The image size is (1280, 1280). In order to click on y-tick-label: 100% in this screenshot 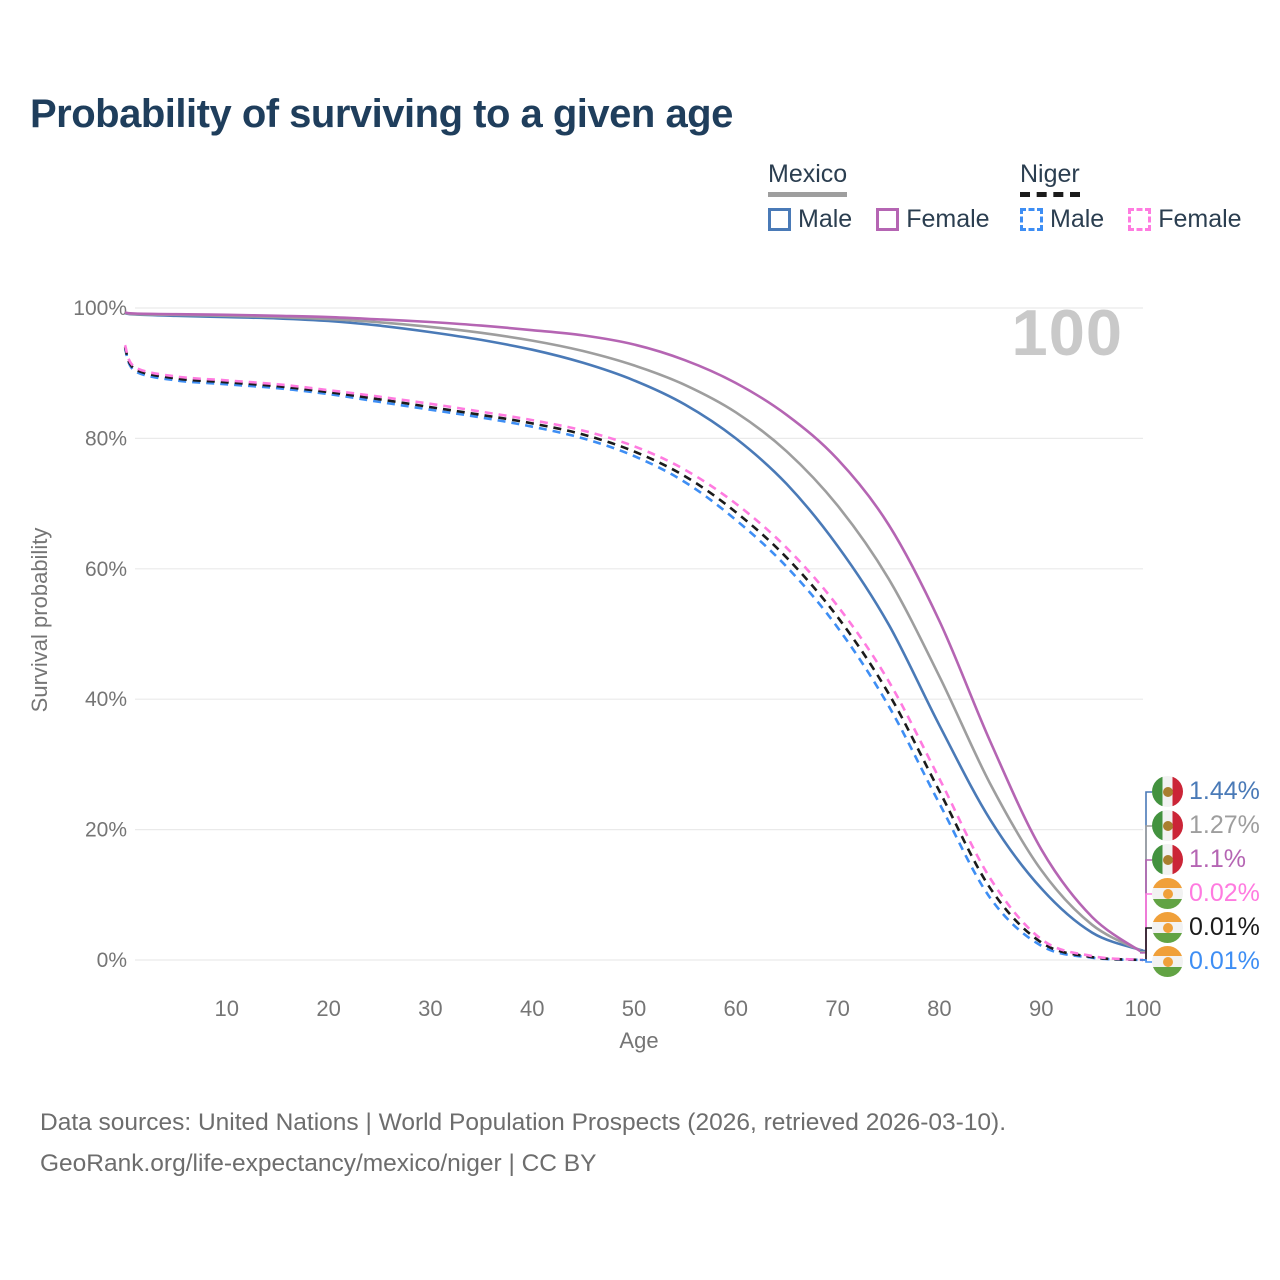, I will do `click(100, 308)`.